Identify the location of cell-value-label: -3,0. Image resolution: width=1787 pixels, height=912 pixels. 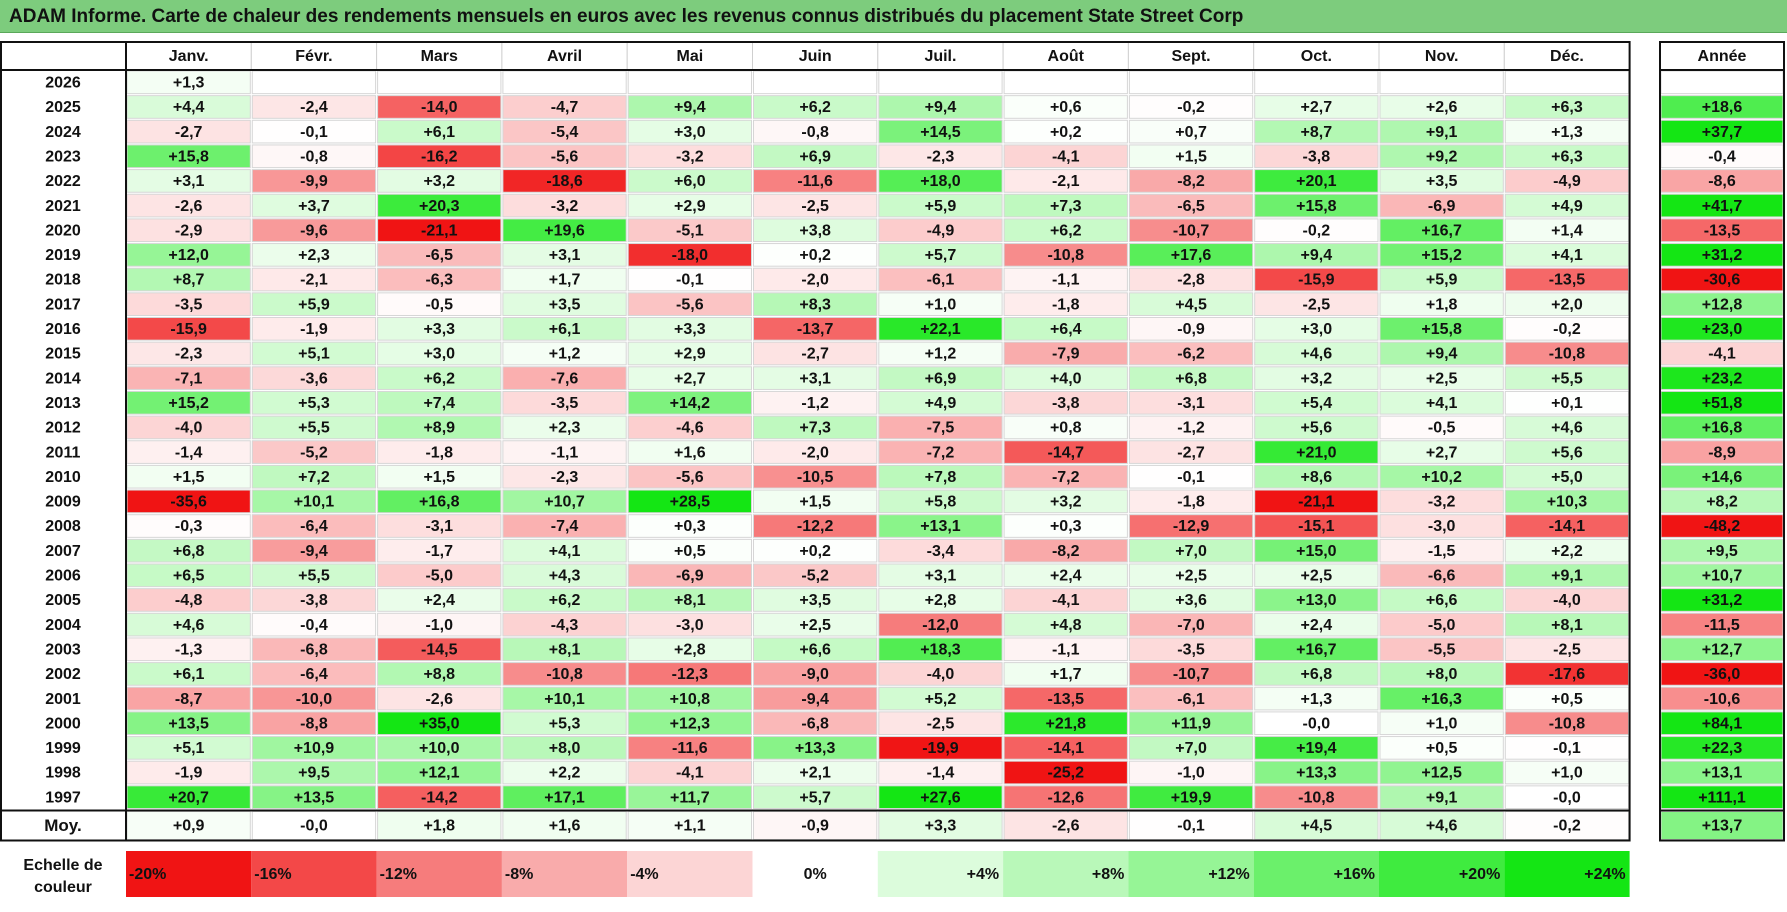
(690, 625).